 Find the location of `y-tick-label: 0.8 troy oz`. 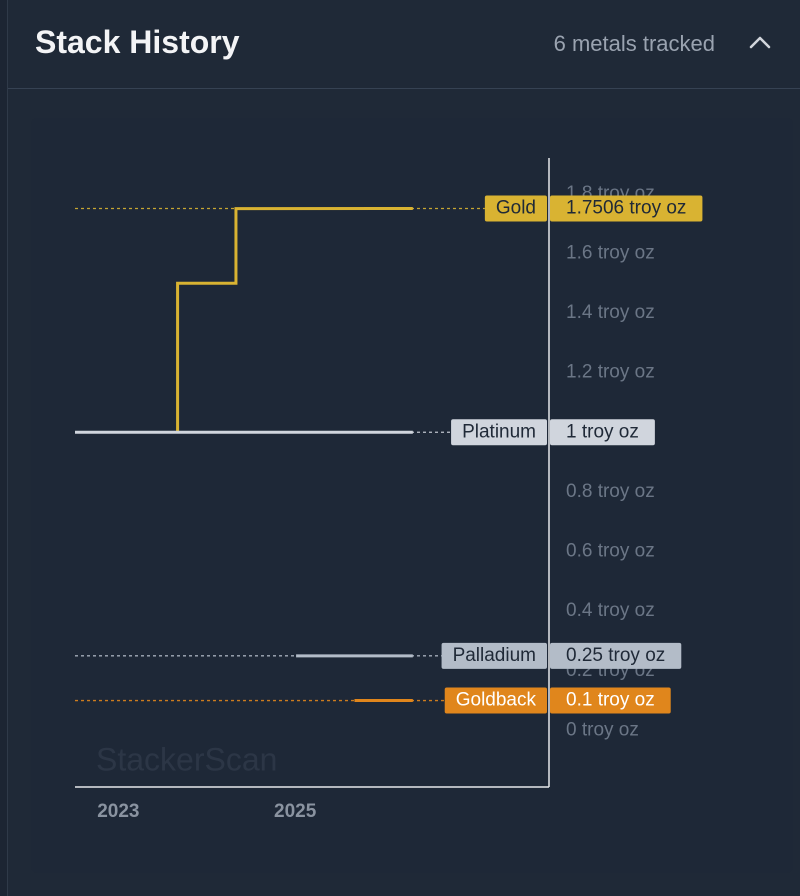

y-tick-label: 0.8 troy oz is located at coordinates (610, 491).